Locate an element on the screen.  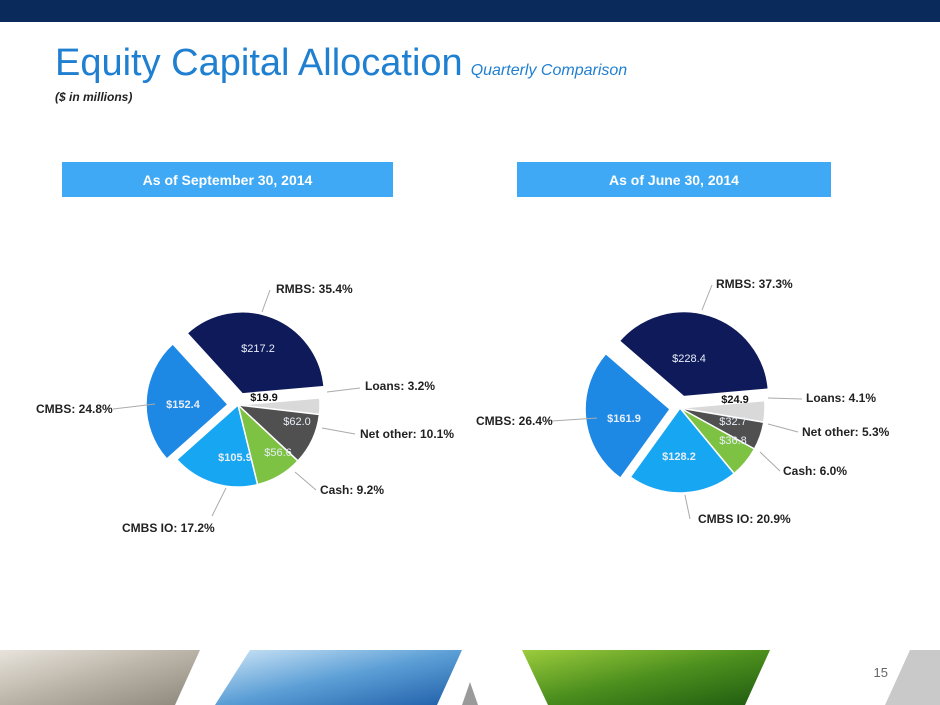
category-label-loans: Loans: 3.2% is located at coordinates (400, 386).